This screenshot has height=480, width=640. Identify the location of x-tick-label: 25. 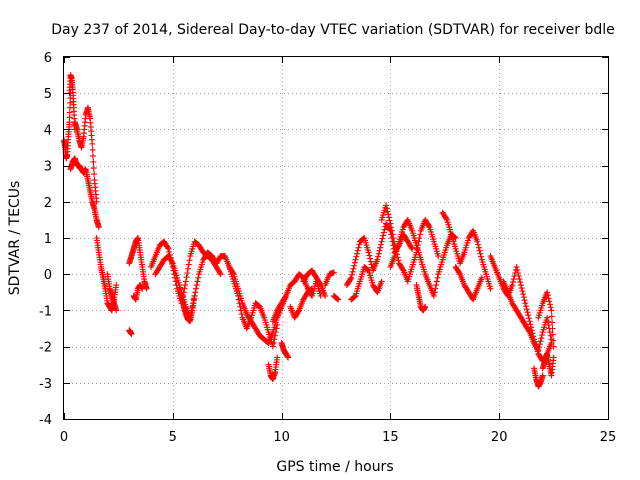
(608, 437).